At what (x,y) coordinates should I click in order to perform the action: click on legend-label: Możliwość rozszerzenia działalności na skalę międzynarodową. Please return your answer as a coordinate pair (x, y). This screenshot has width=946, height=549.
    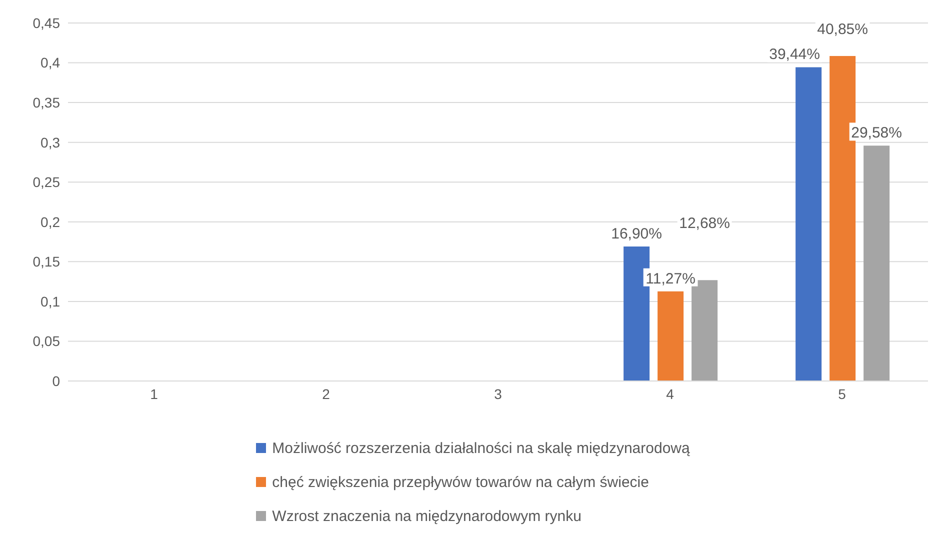
    Looking at the image, I should click on (481, 448).